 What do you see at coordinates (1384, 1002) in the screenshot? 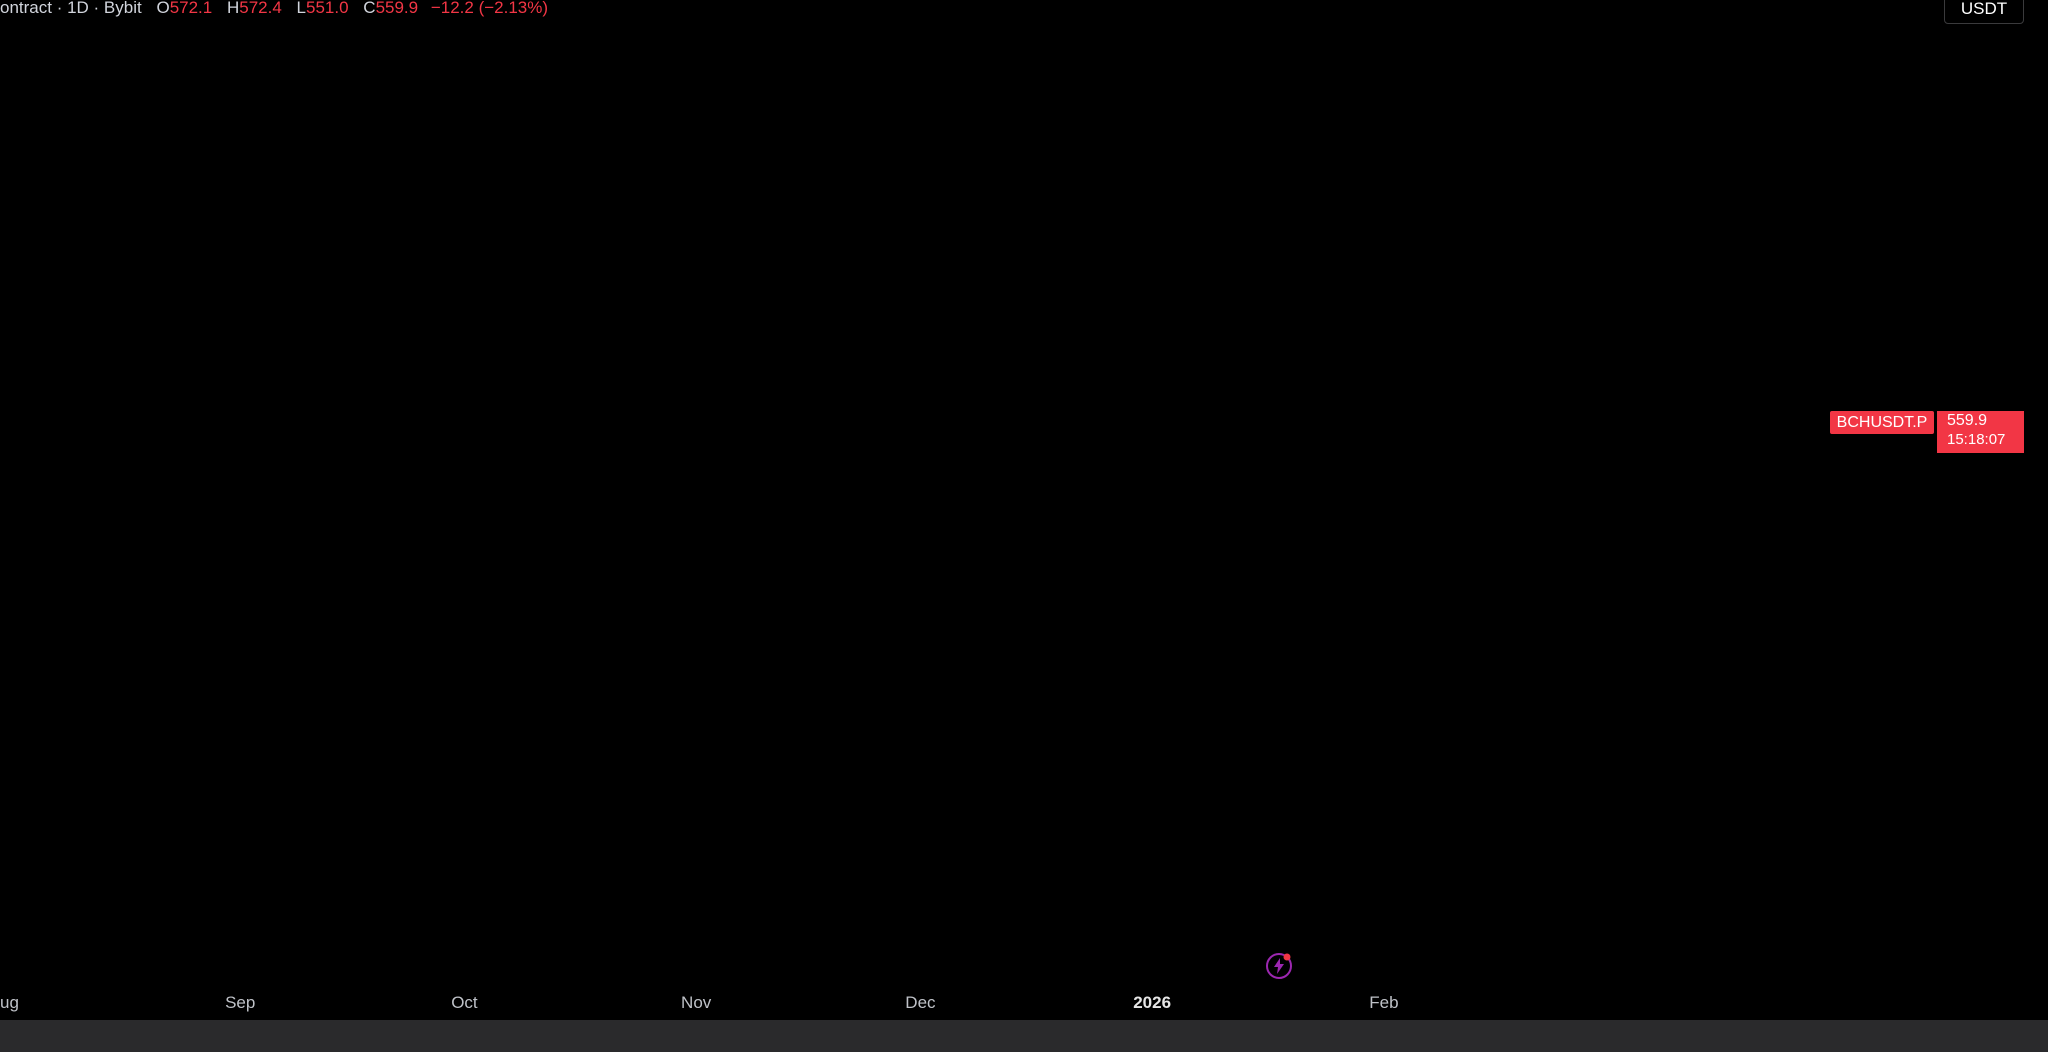
I see `x-tick-label: Feb` at bounding box center [1384, 1002].